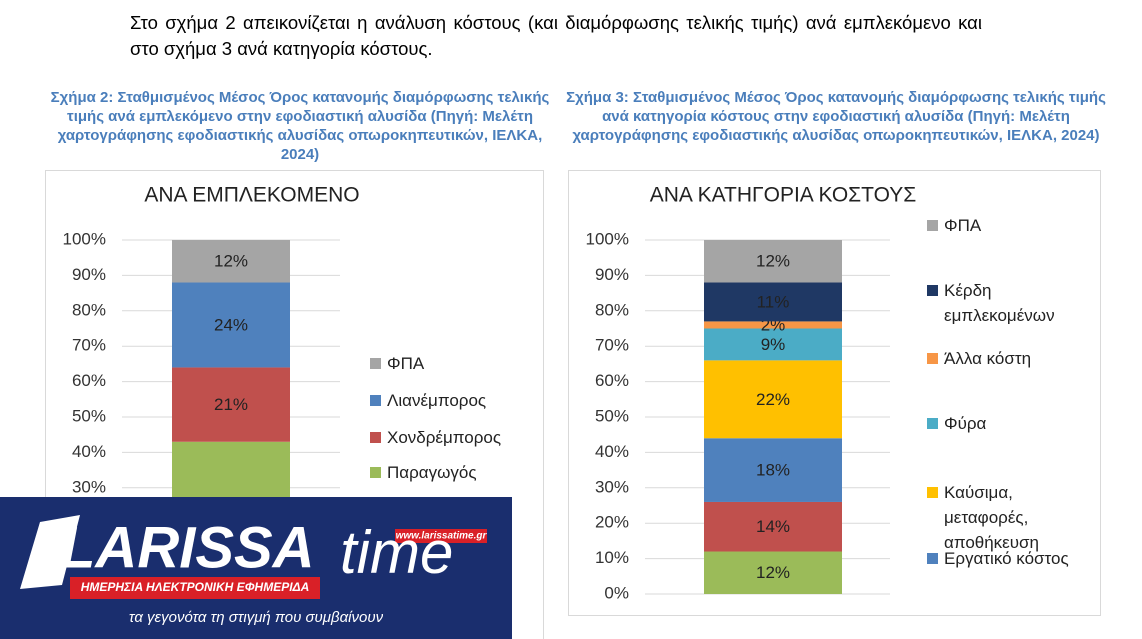 The width and height of the screenshot is (1142, 639). I want to click on data-label: 24%, so click(231, 324).